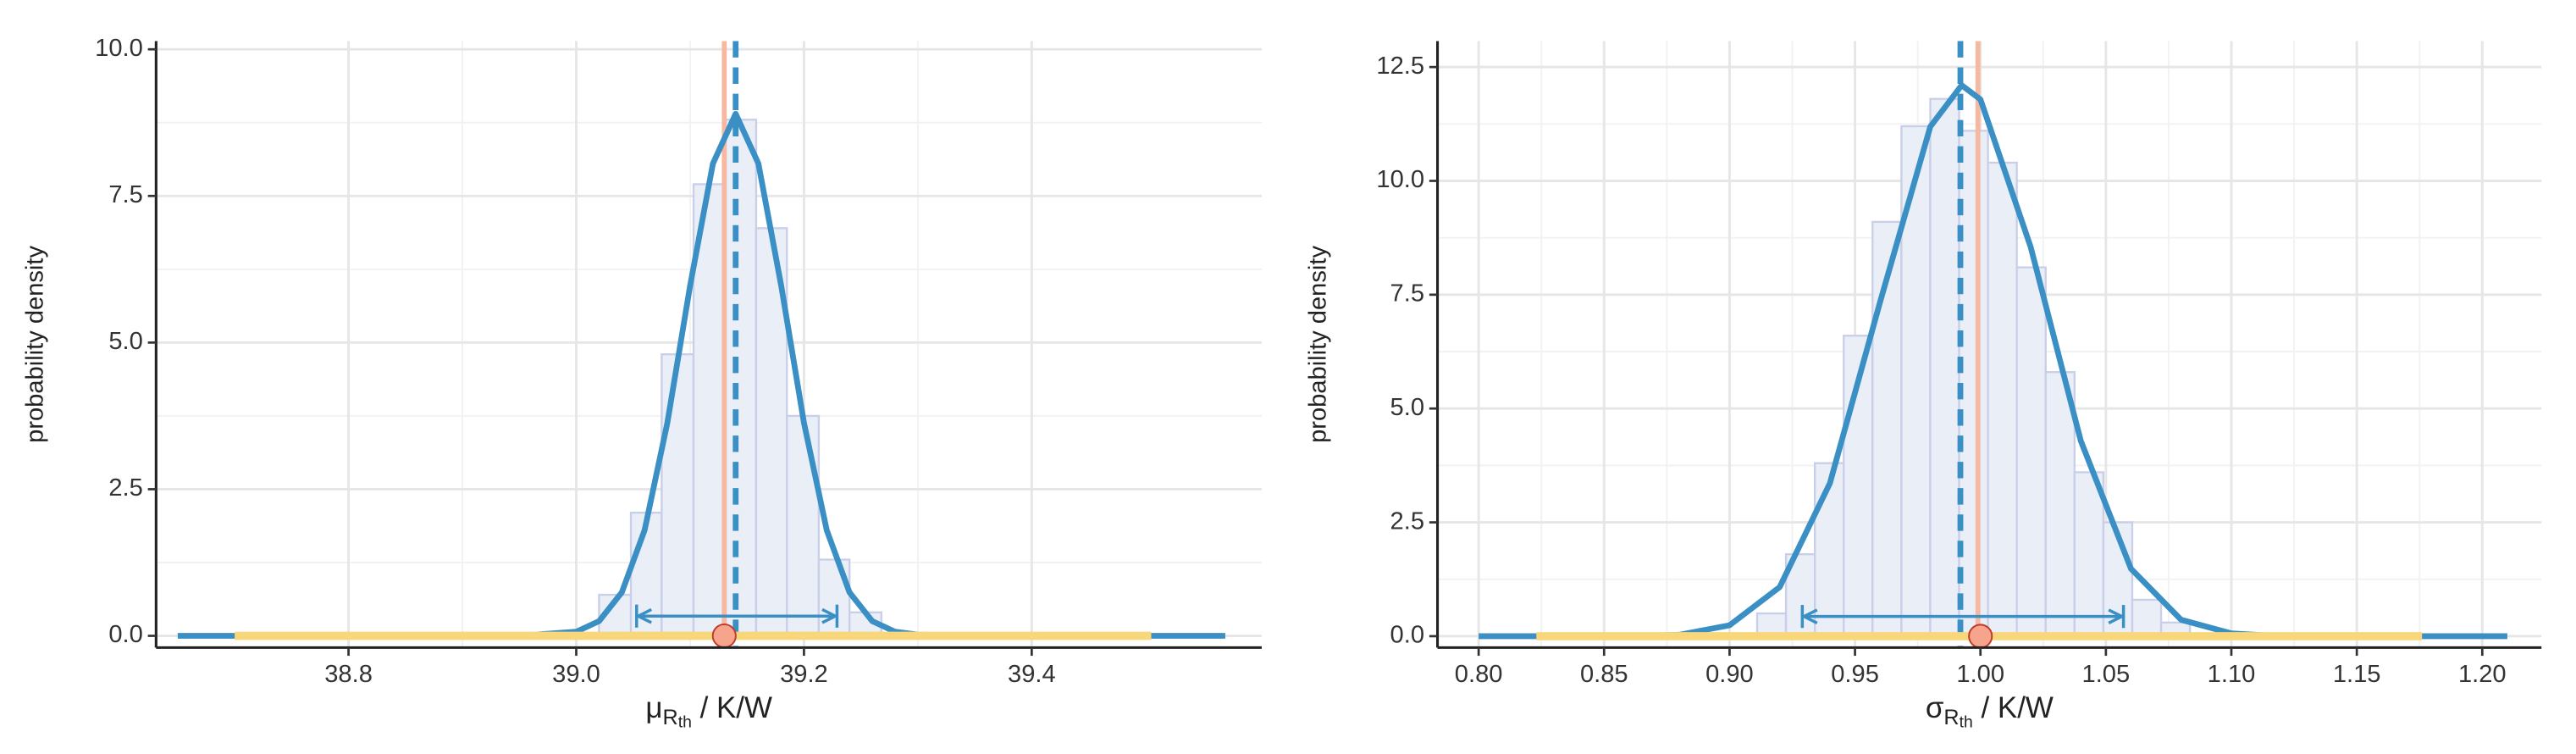 This screenshot has height=754, width=2576. What do you see at coordinates (1855, 674) in the screenshot?
I see `x-tick-label: 0.95` at bounding box center [1855, 674].